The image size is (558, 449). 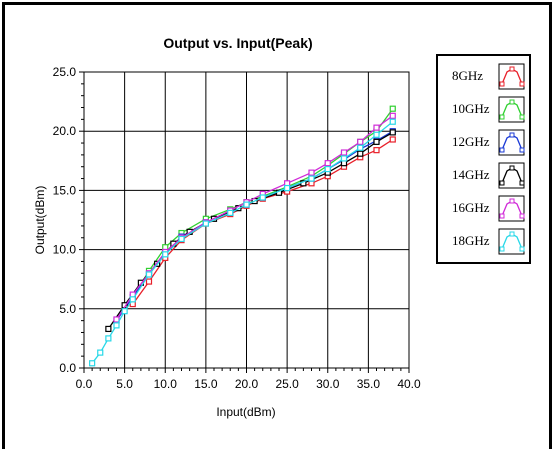 I want to click on x-axis-ticks: 0.0 5.0 10.0 15.0 20.0 25.0 30.0 35.0 40.0, so click(x=248, y=379).